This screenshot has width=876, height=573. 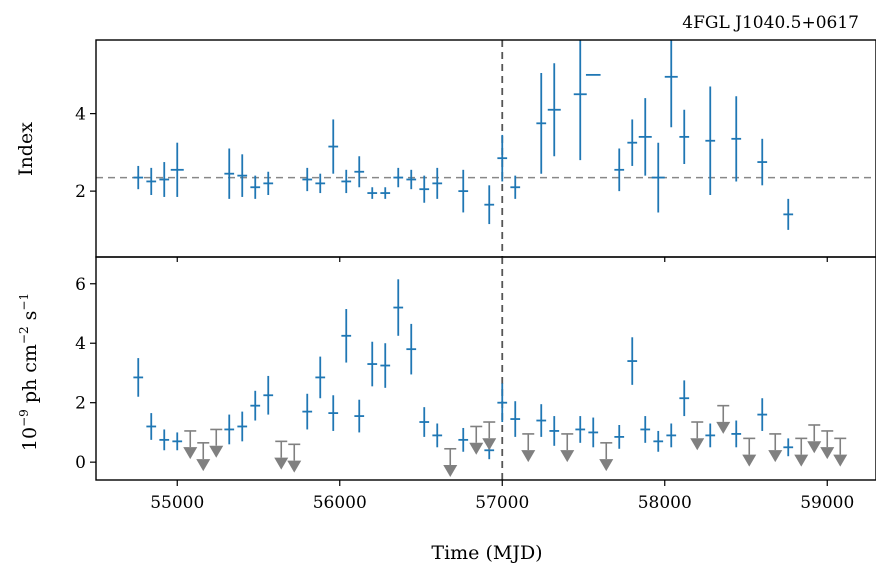 What do you see at coordinates (80, 285) in the screenshot?
I see `bottom-y-tick-label: 6` at bounding box center [80, 285].